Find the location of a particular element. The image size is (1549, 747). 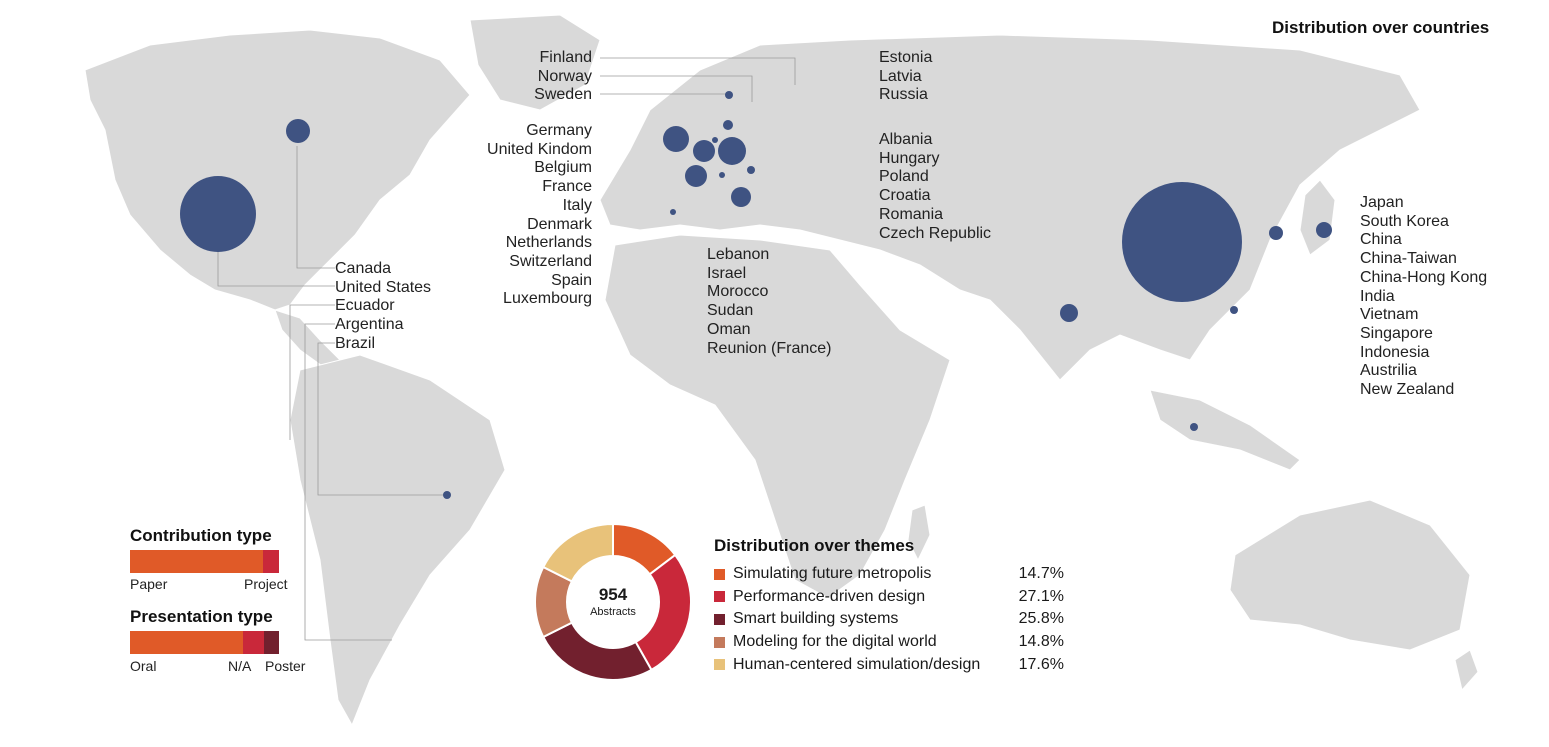

landmass-africa is located at coordinates (777, 416).